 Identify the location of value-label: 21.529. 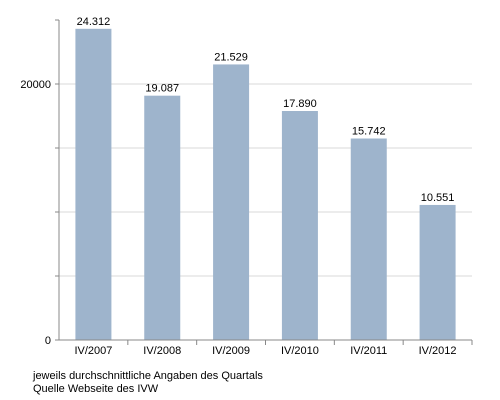
(231, 57).